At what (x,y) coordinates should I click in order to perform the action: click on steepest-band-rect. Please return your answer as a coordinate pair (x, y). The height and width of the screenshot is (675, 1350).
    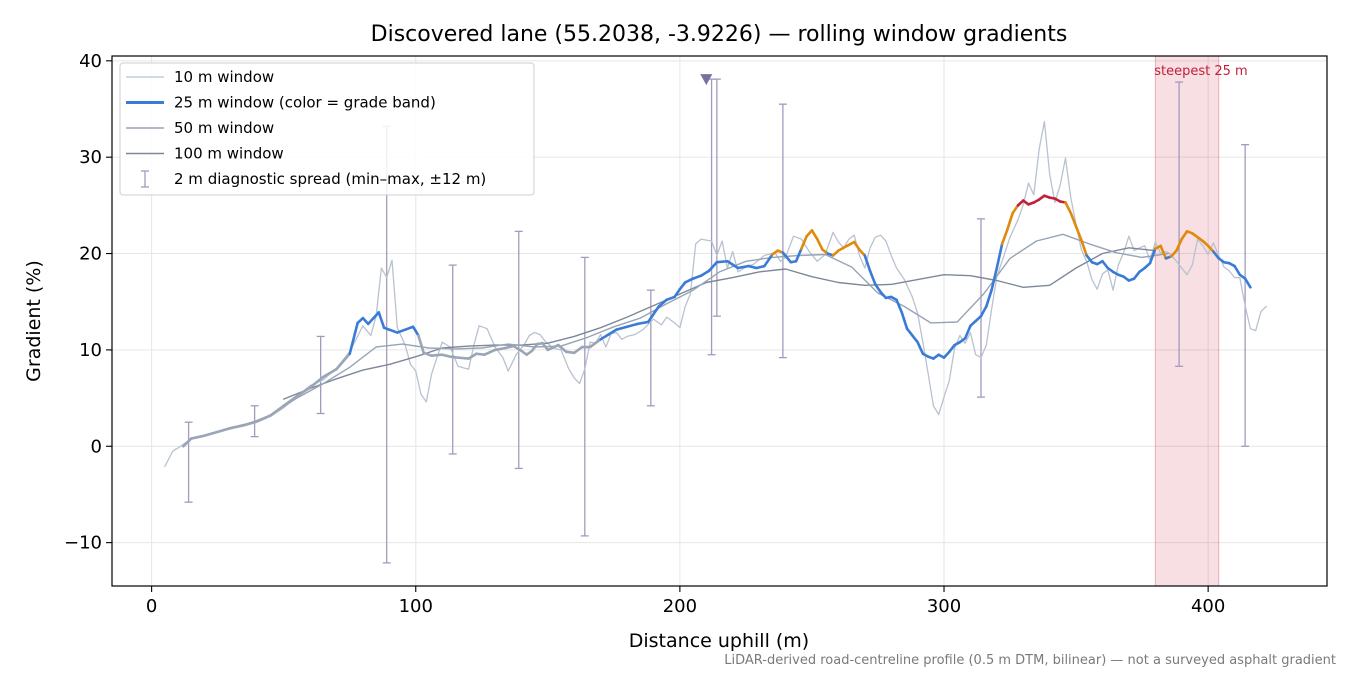
    Looking at the image, I should click on (1187, 321).